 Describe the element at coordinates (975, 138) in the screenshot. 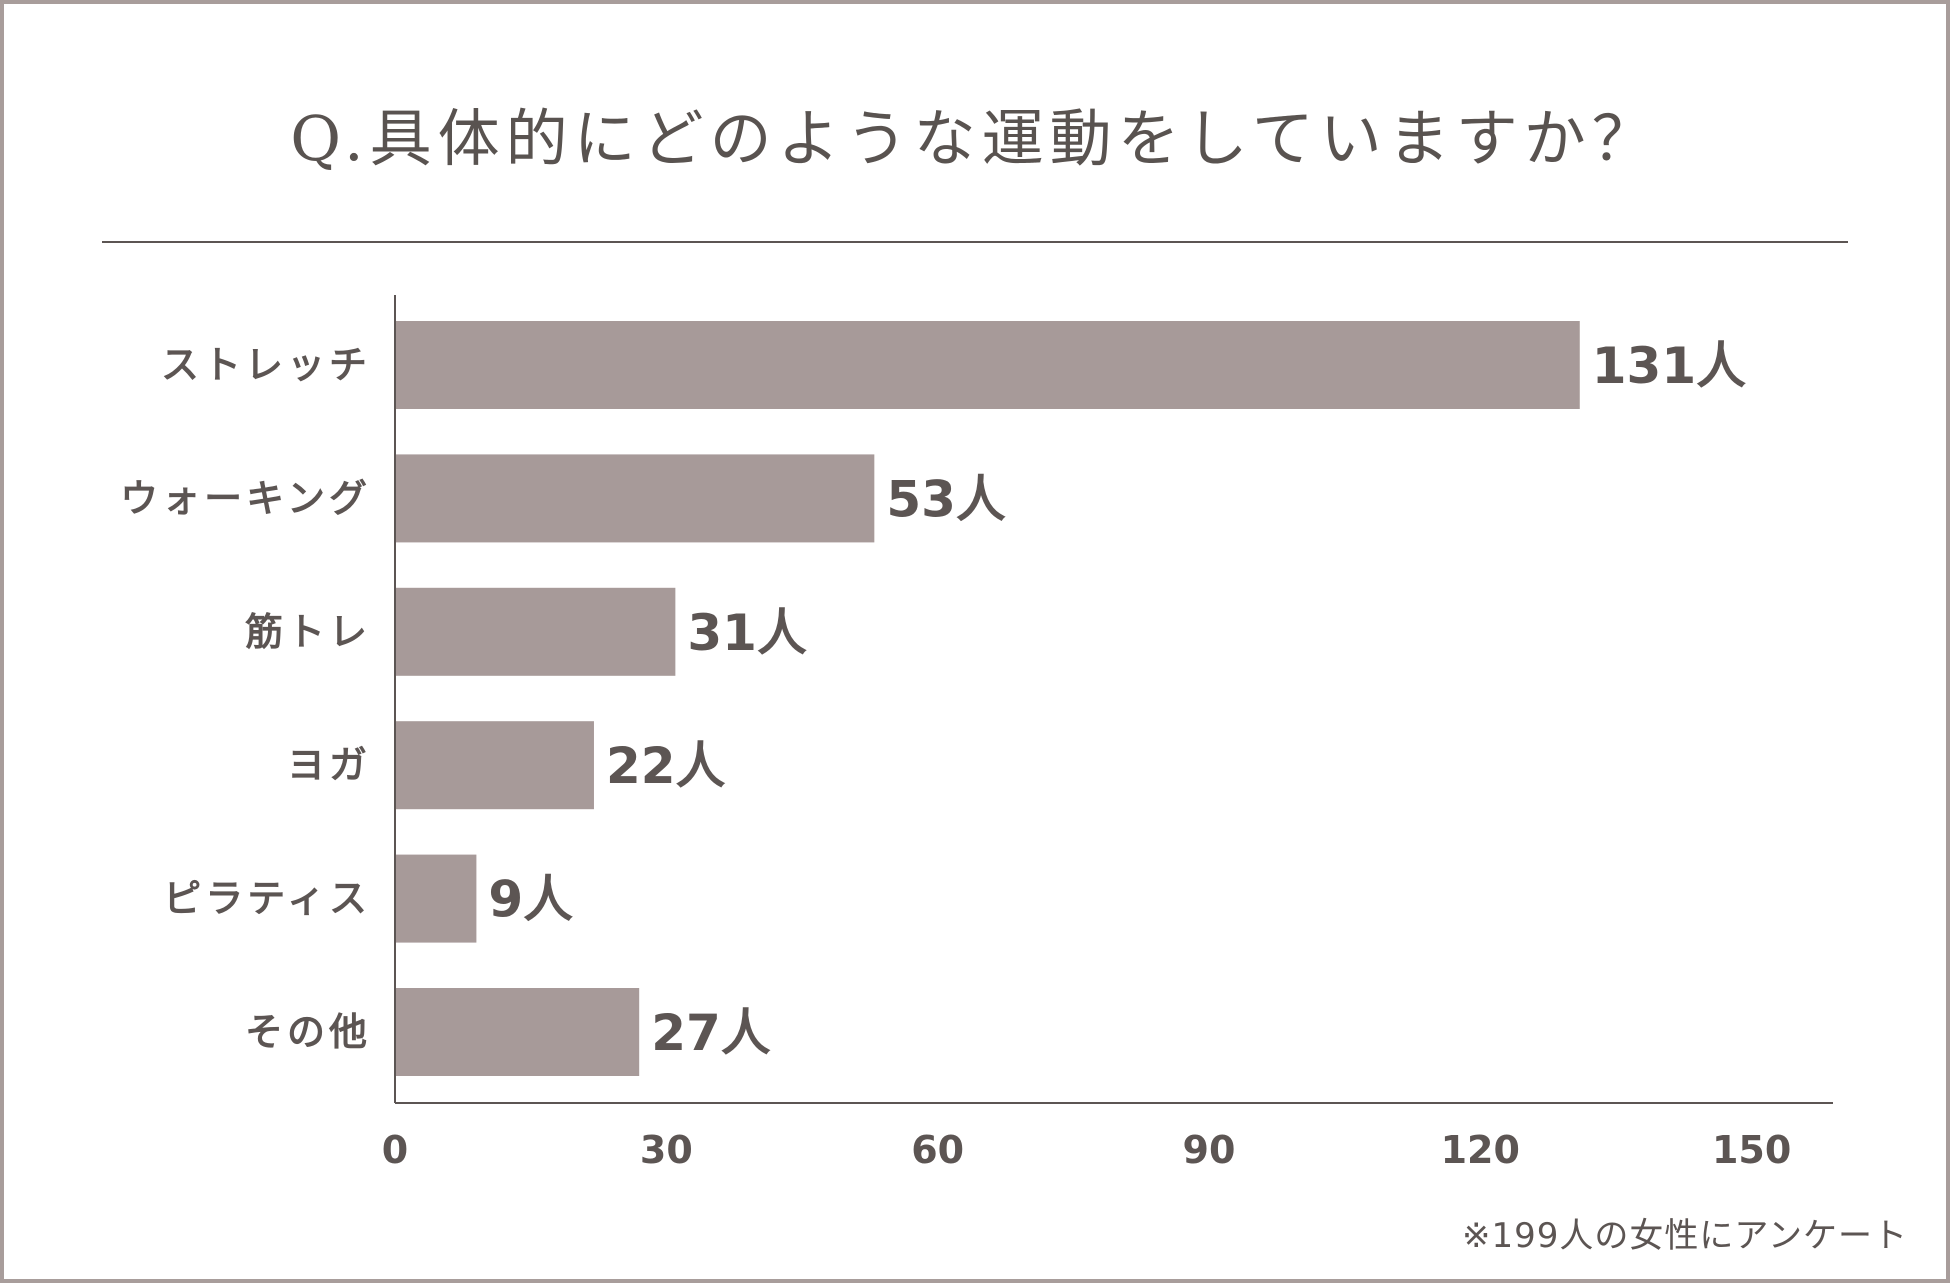

I see `chart-title: Q.具体的にどのような運動をしていますか？` at that location.